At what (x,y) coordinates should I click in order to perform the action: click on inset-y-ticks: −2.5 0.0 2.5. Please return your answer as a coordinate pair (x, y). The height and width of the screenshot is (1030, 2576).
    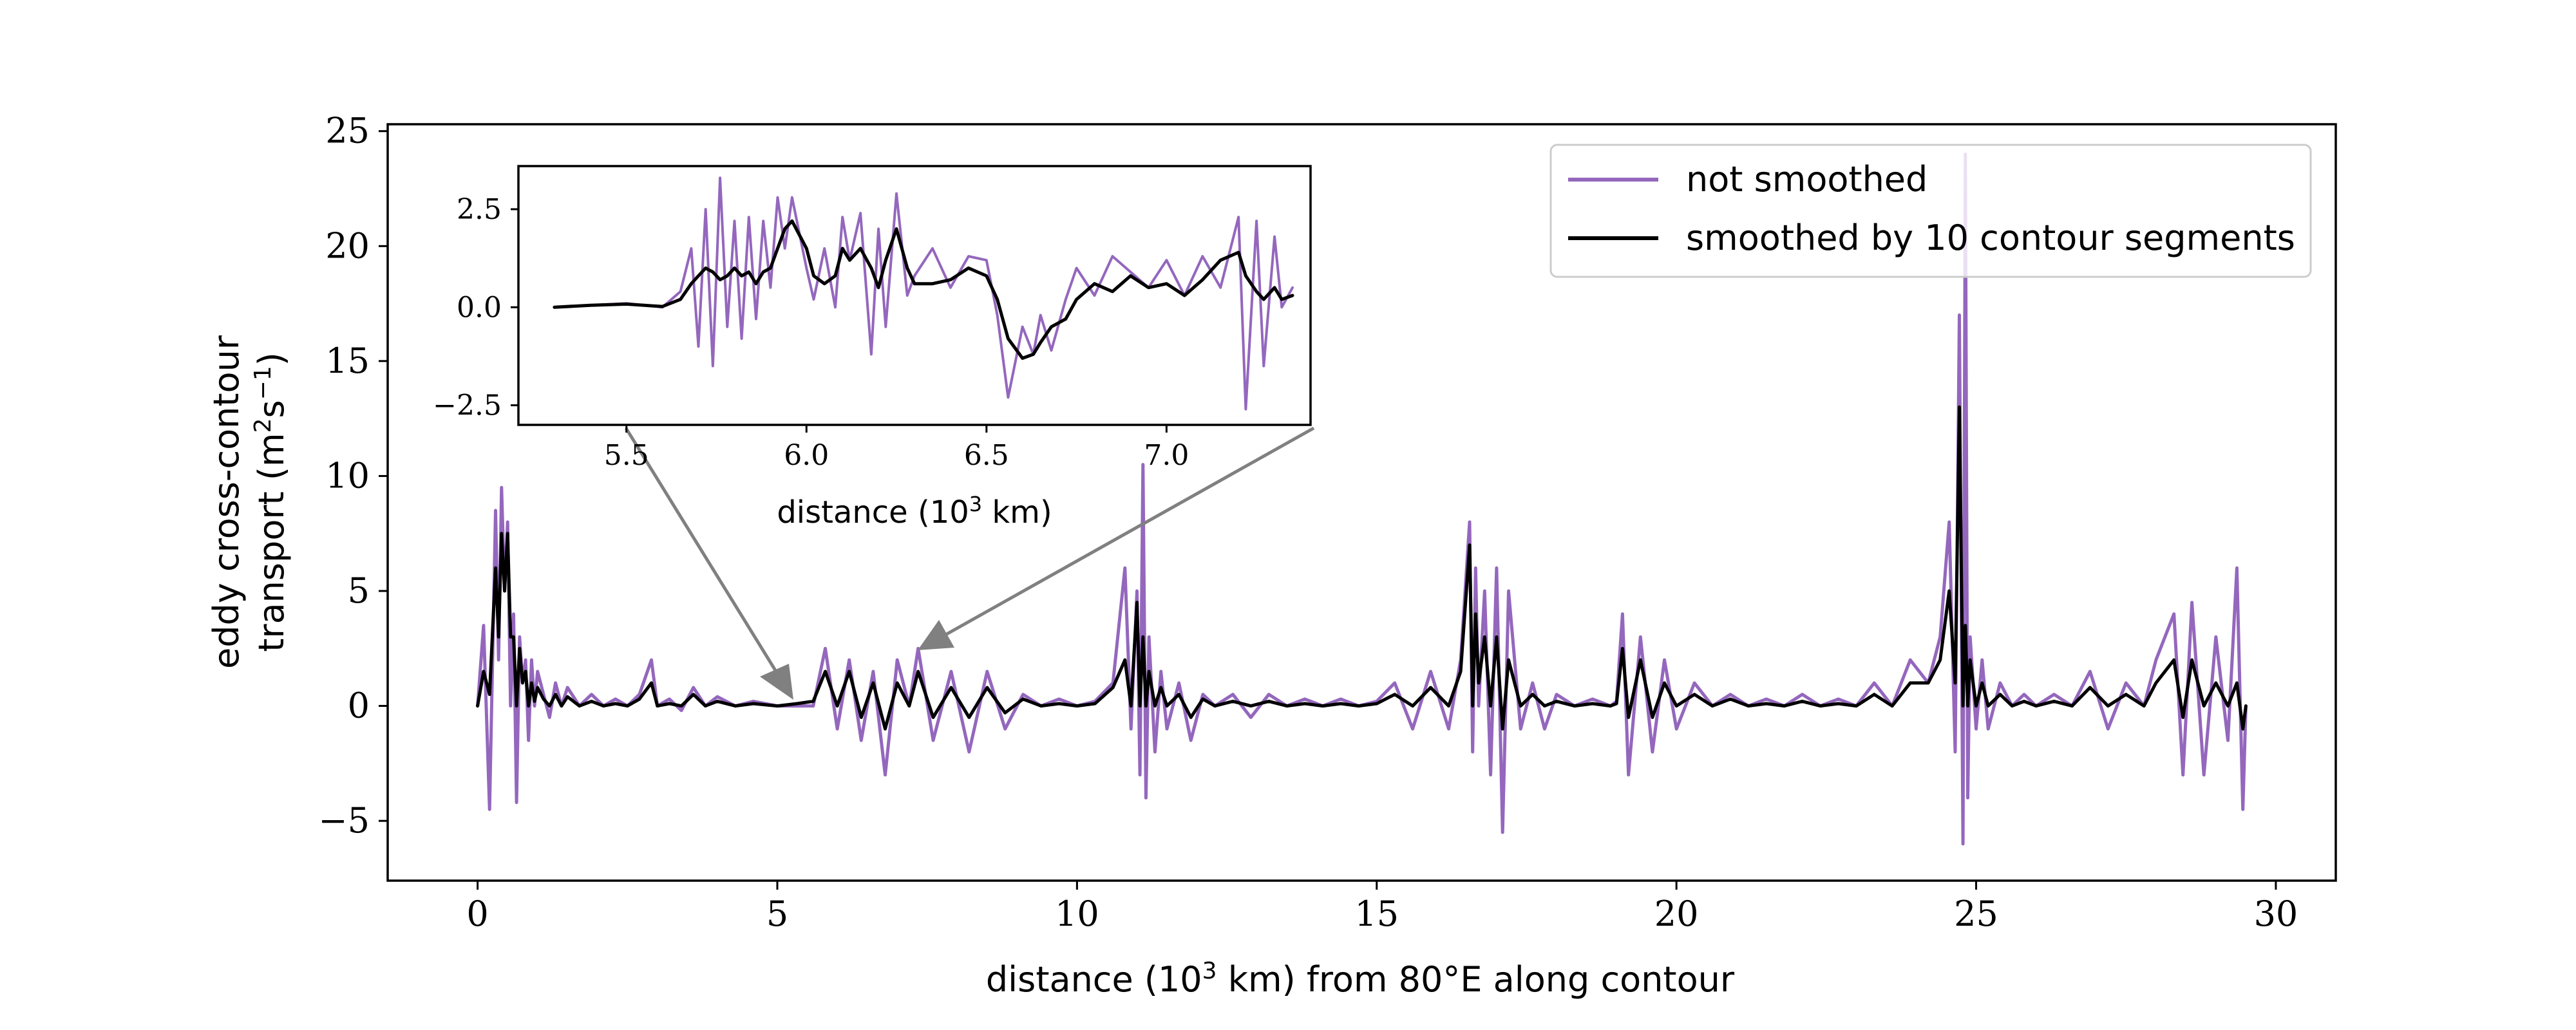
    Looking at the image, I should click on (476, 307).